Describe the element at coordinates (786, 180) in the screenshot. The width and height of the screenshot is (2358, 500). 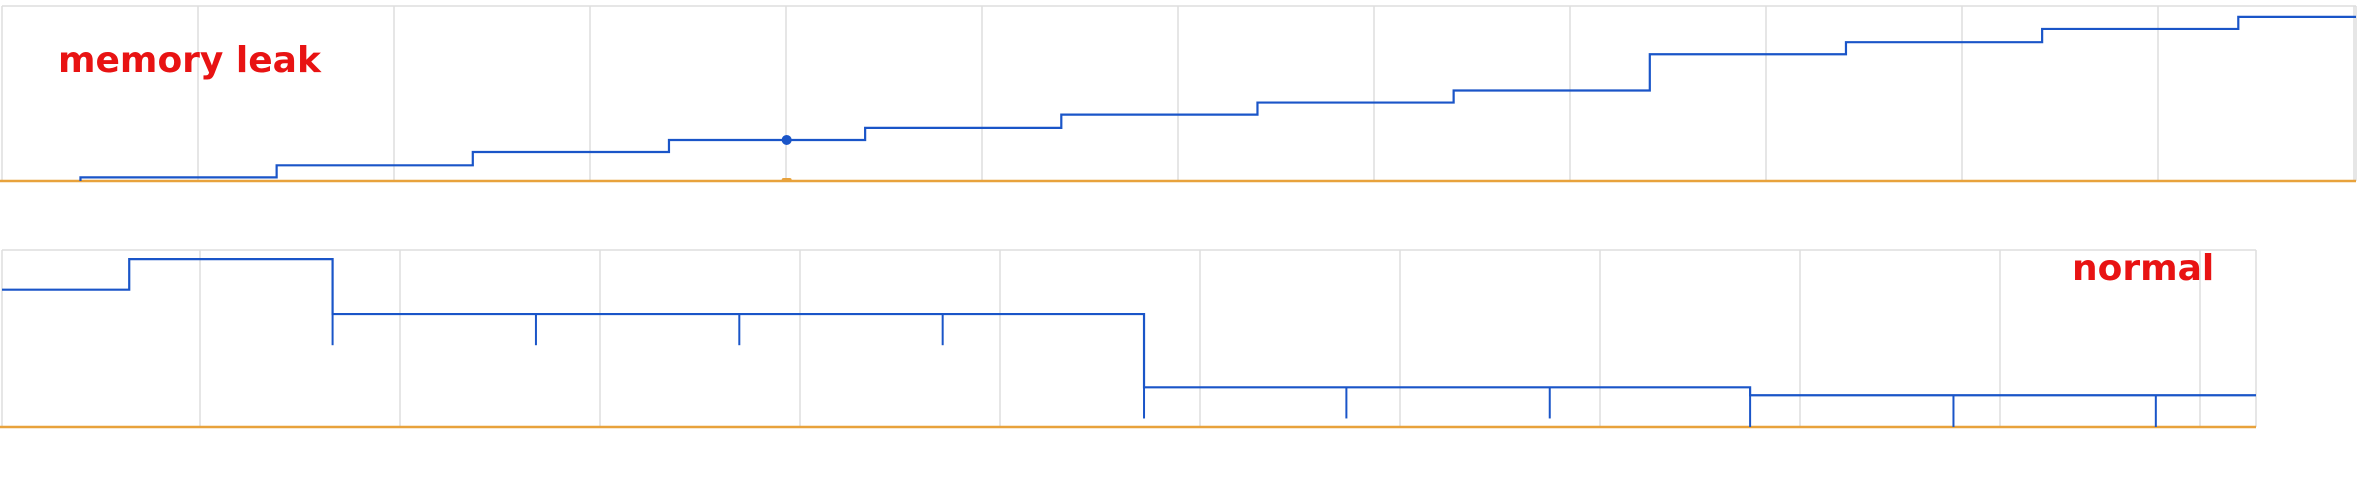
I see `highlight-baseline-marker` at that location.